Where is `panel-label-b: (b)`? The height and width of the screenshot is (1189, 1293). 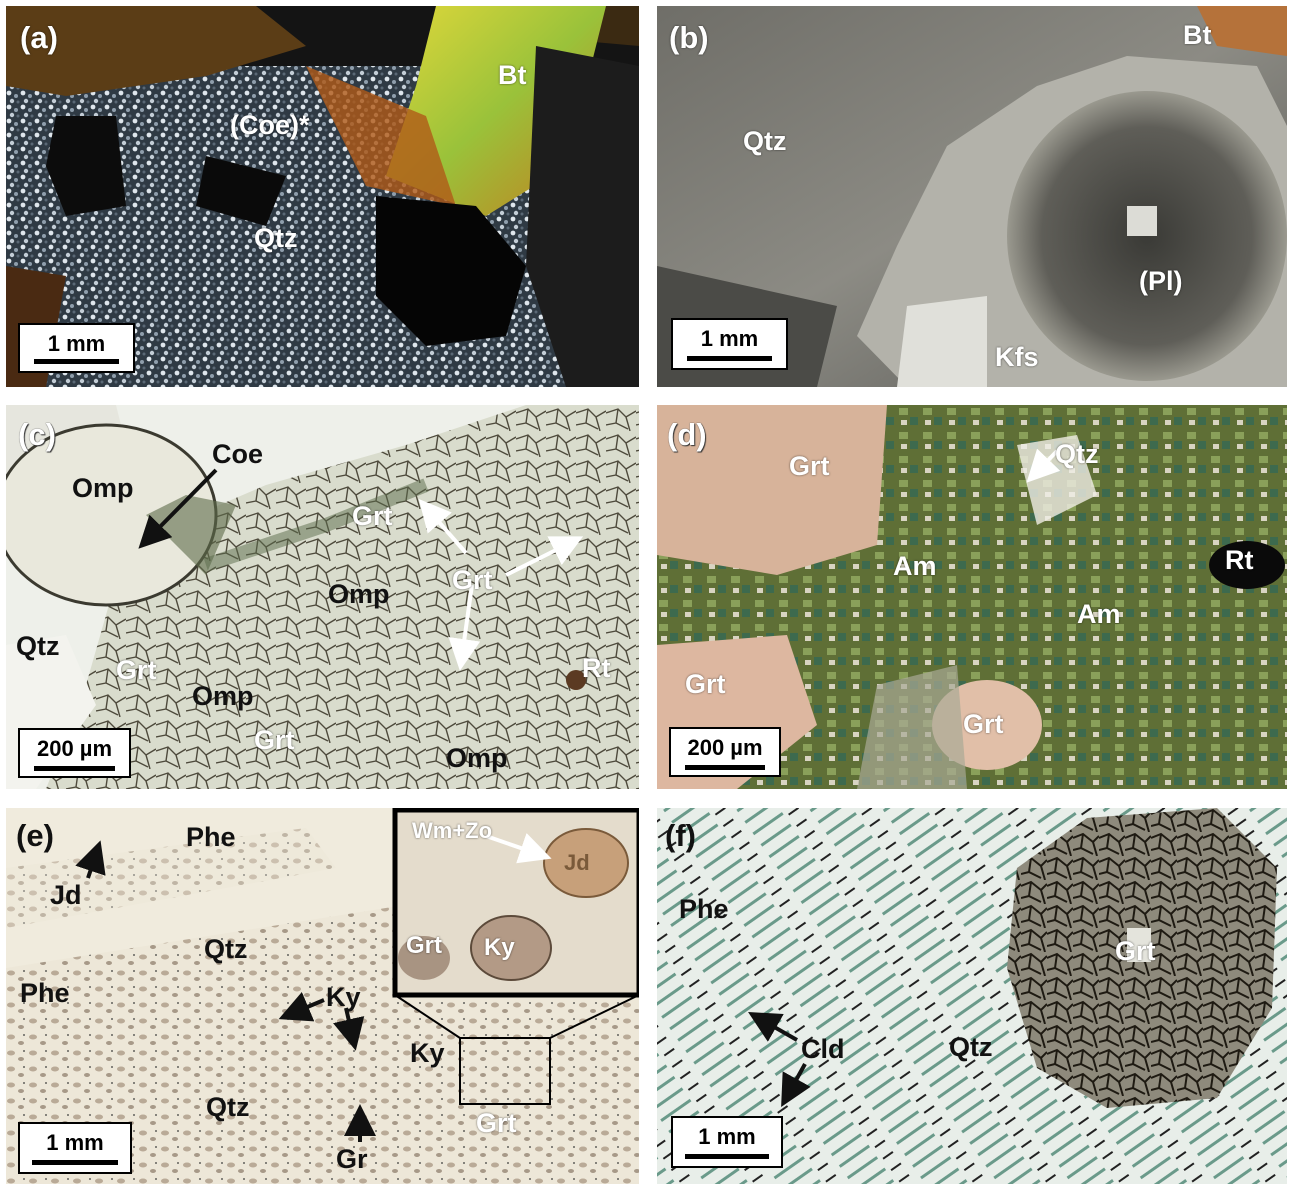 panel-label-b: (b) is located at coordinates (689, 37).